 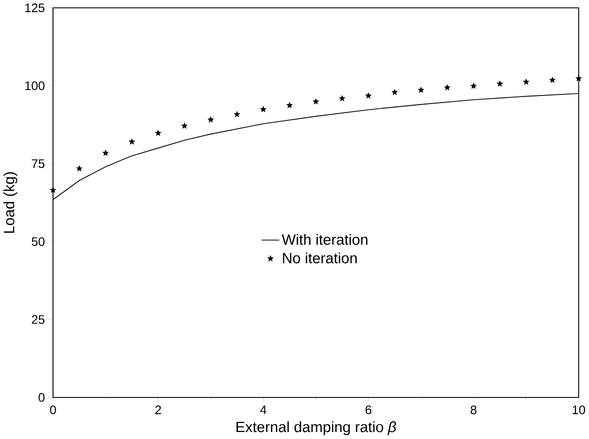 I want to click on x-axis-title: External damping ratio β, so click(x=316, y=429).